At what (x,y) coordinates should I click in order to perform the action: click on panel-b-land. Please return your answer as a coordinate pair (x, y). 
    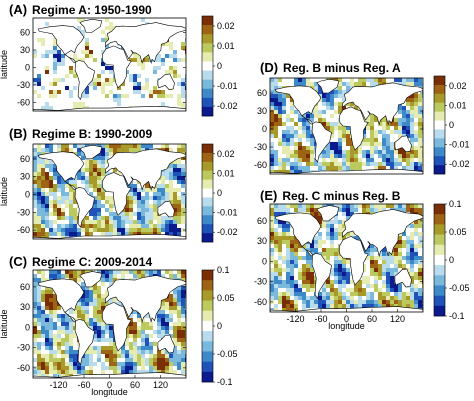
    Looking at the image, I should click on (109, 191).